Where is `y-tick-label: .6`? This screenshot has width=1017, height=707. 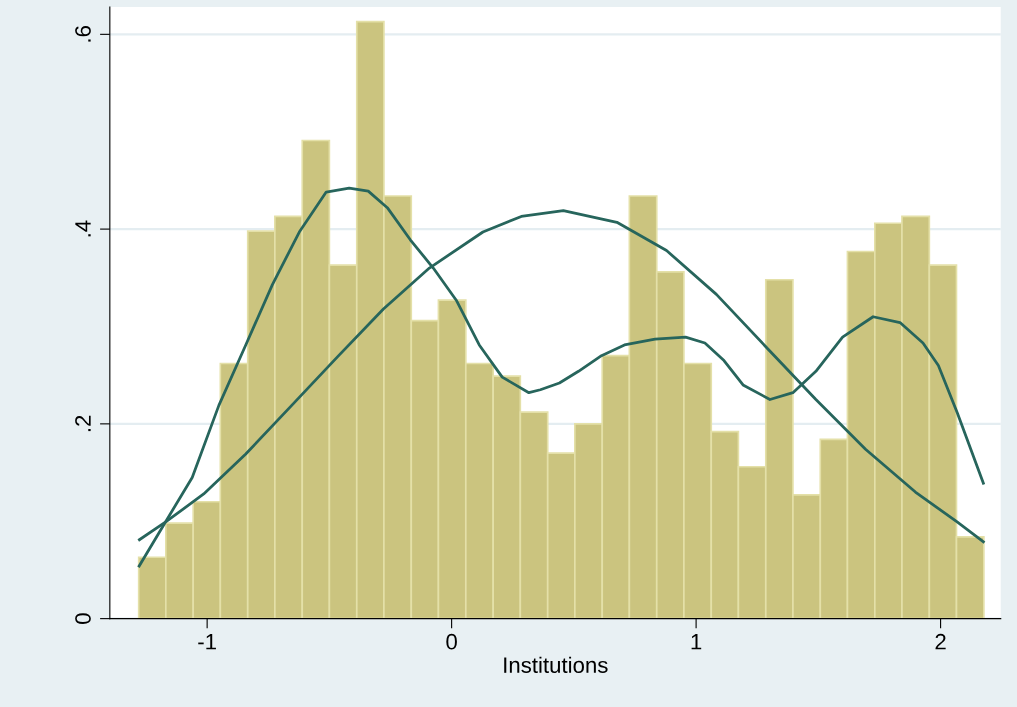 y-tick-label: .6 is located at coordinates (83, 34).